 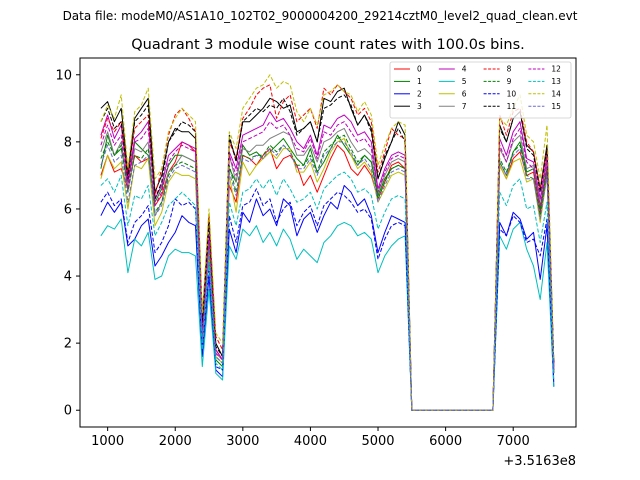 I want to click on x-tick-label: 4000, so click(x=310, y=441).